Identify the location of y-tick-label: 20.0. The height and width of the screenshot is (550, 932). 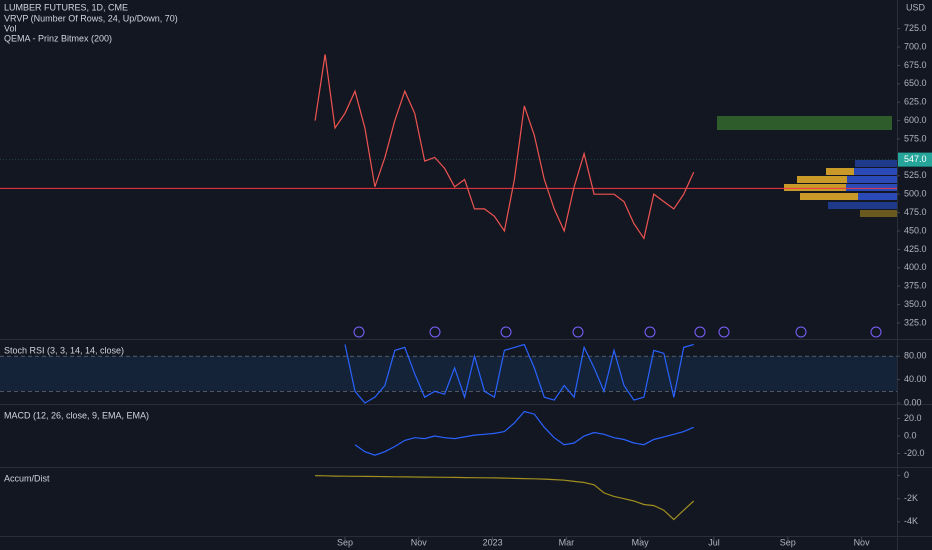
(913, 418).